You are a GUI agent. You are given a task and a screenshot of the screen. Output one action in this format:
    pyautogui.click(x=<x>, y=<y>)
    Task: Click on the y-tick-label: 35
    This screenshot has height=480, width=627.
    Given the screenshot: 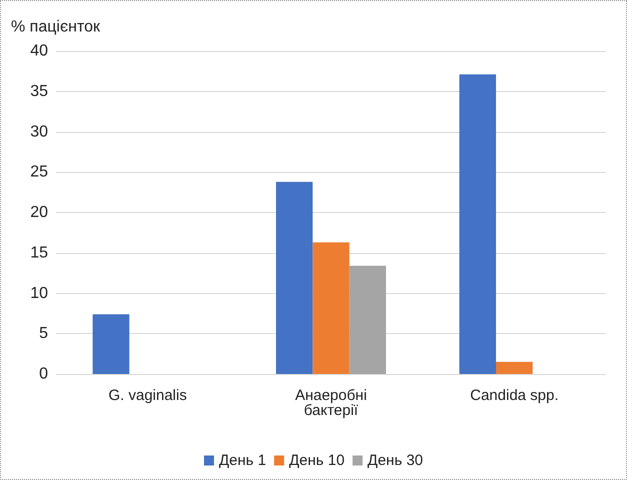 What is the action you would take?
    pyautogui.click(x=39, y=91)
    